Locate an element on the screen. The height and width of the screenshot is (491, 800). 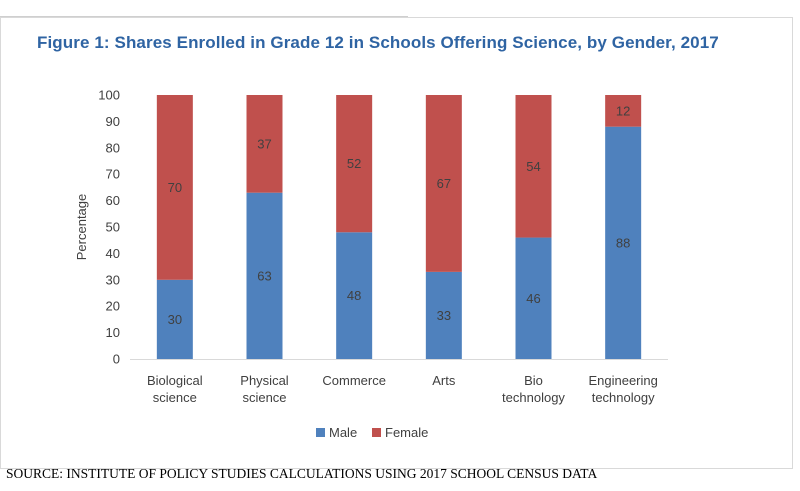
legend-swatch-female is located at coordinates (376, 432).